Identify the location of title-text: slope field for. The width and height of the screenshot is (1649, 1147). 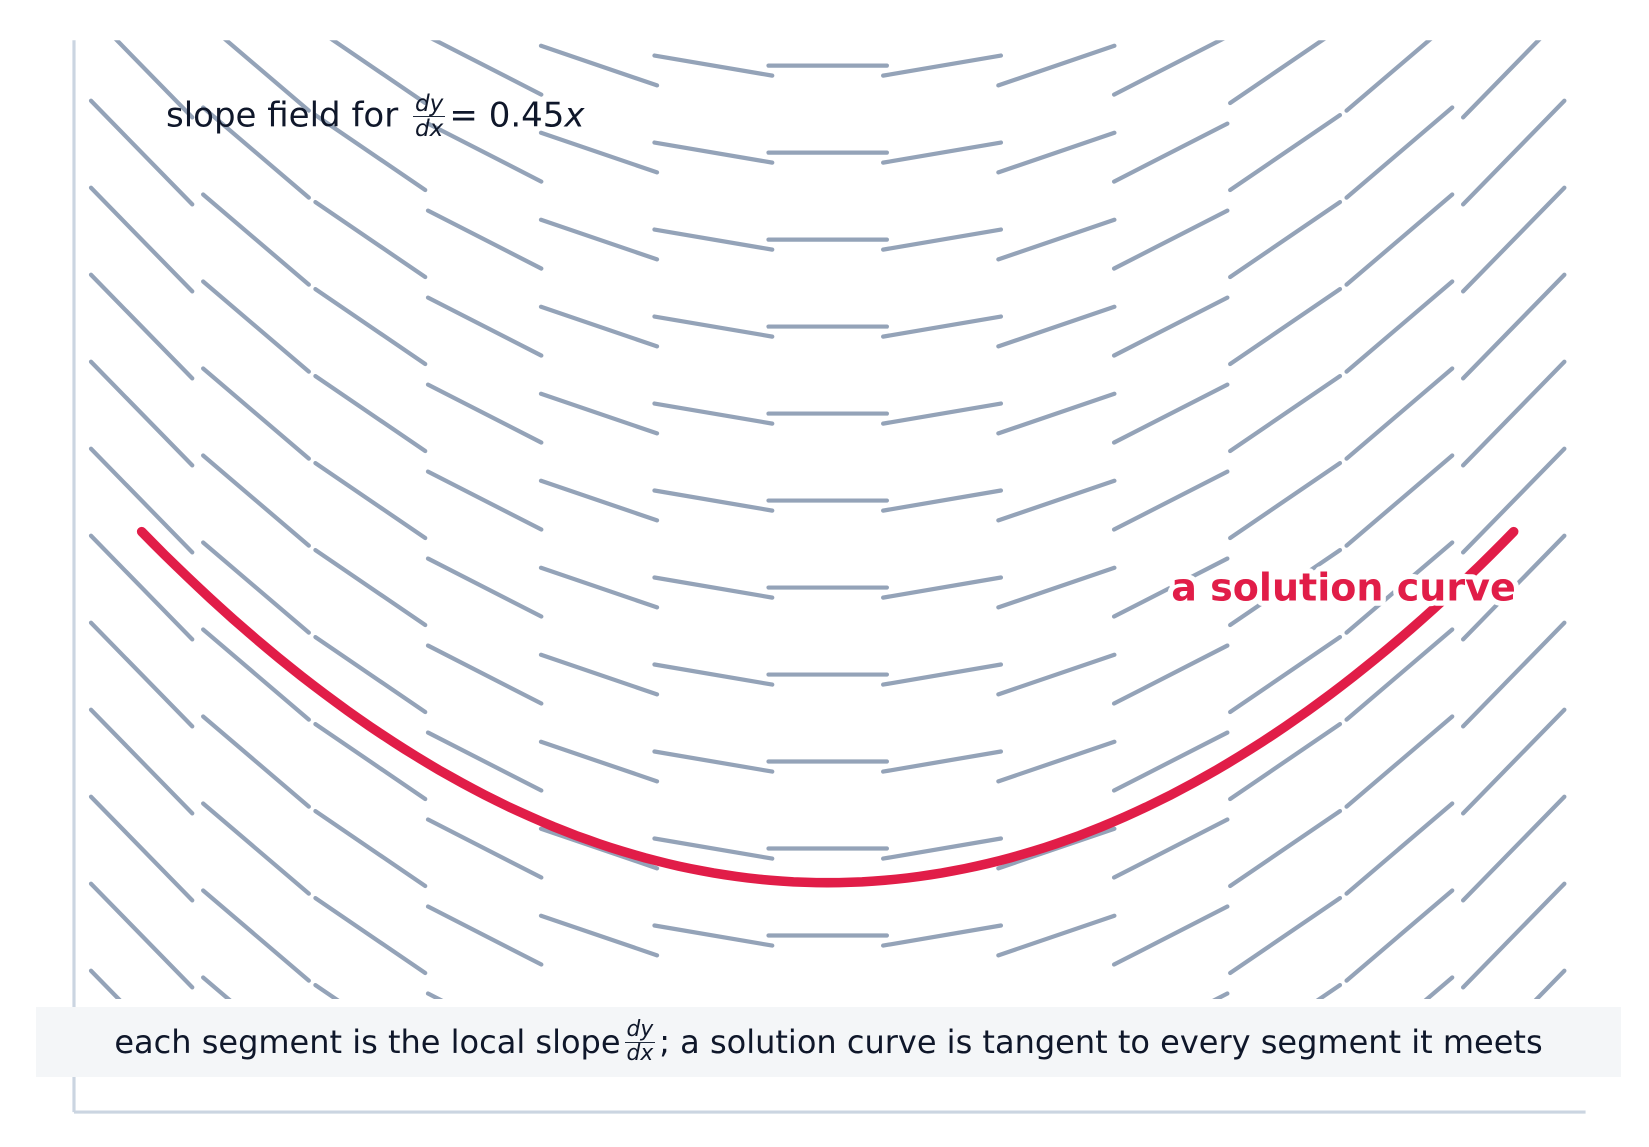
(282, 115).